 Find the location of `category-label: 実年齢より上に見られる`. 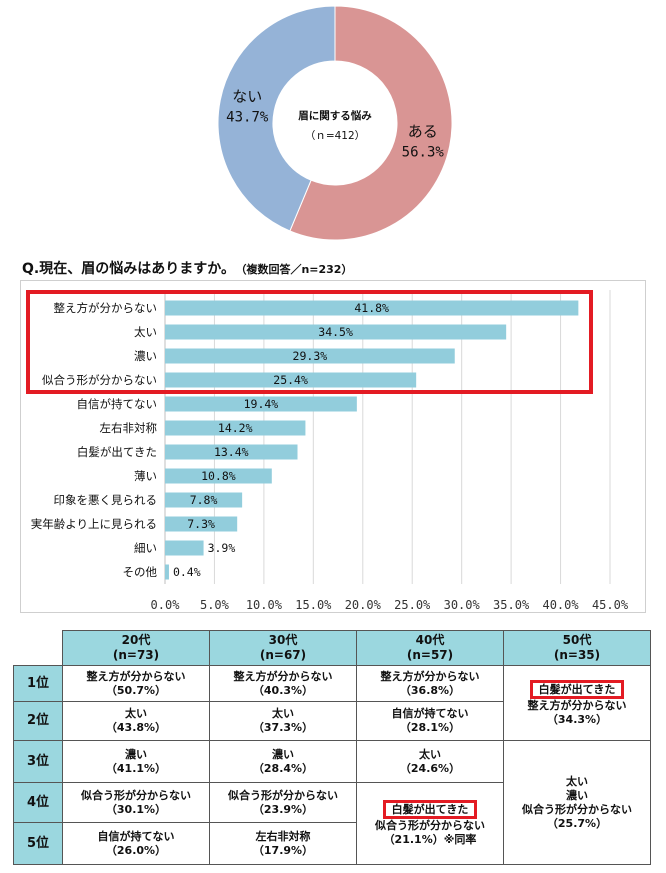

category-label: 実年齢より上に見られる is located at coordinates (94, 524).